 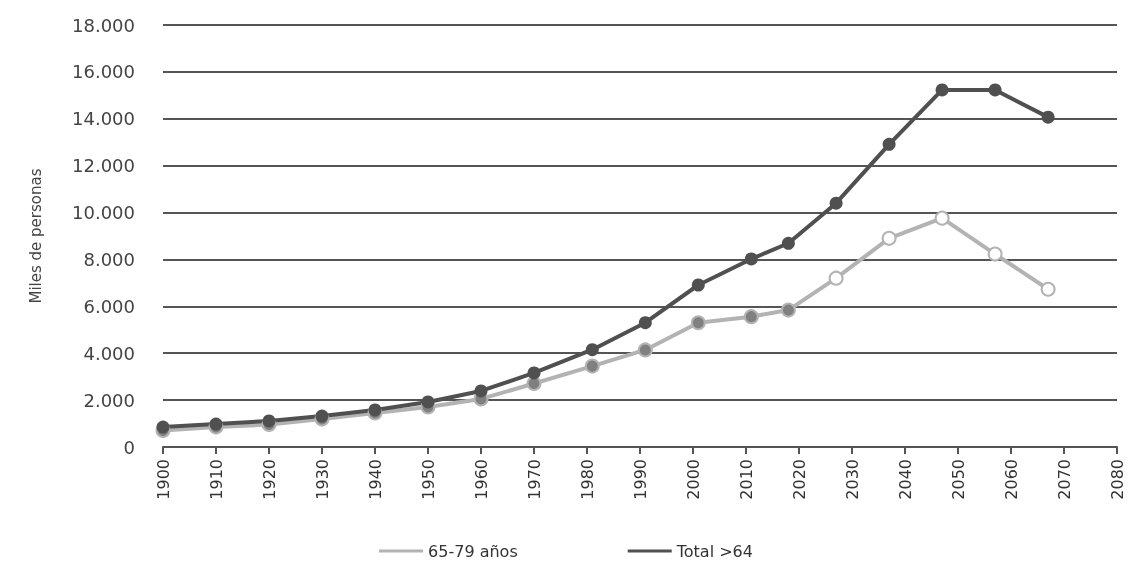 What do you see at coordinates (103, 25) in the screenshot?
I see `y-tick-label: 18.000` at bounding box center [103, 25].